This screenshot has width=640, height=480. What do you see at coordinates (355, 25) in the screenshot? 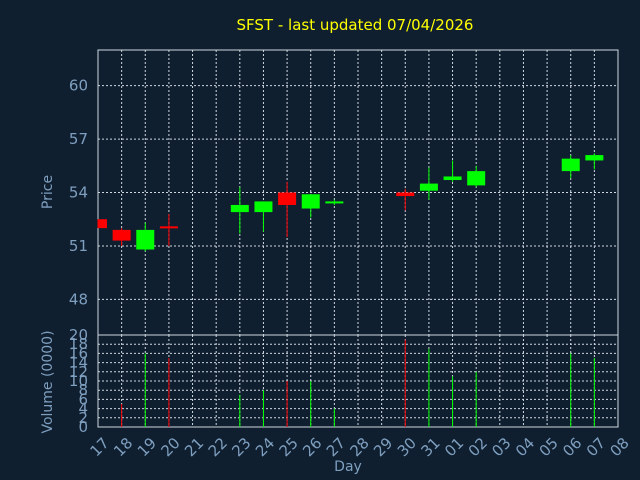
I see `chart-title: SFST - last updated 07/04/2026` at bounding box center [355, 25].